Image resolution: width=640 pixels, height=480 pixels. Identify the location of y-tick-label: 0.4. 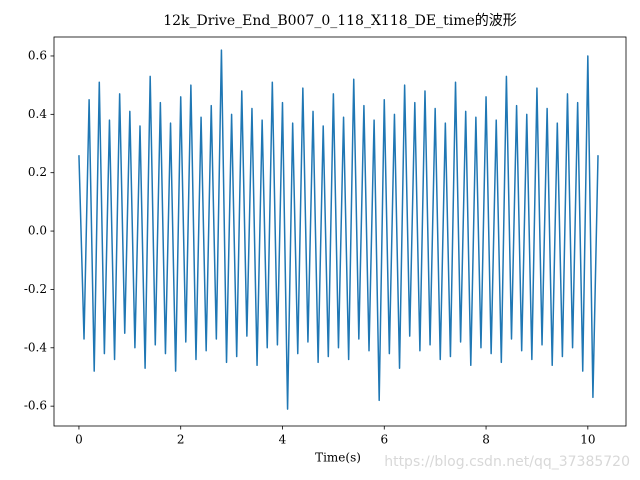
(37, 114).